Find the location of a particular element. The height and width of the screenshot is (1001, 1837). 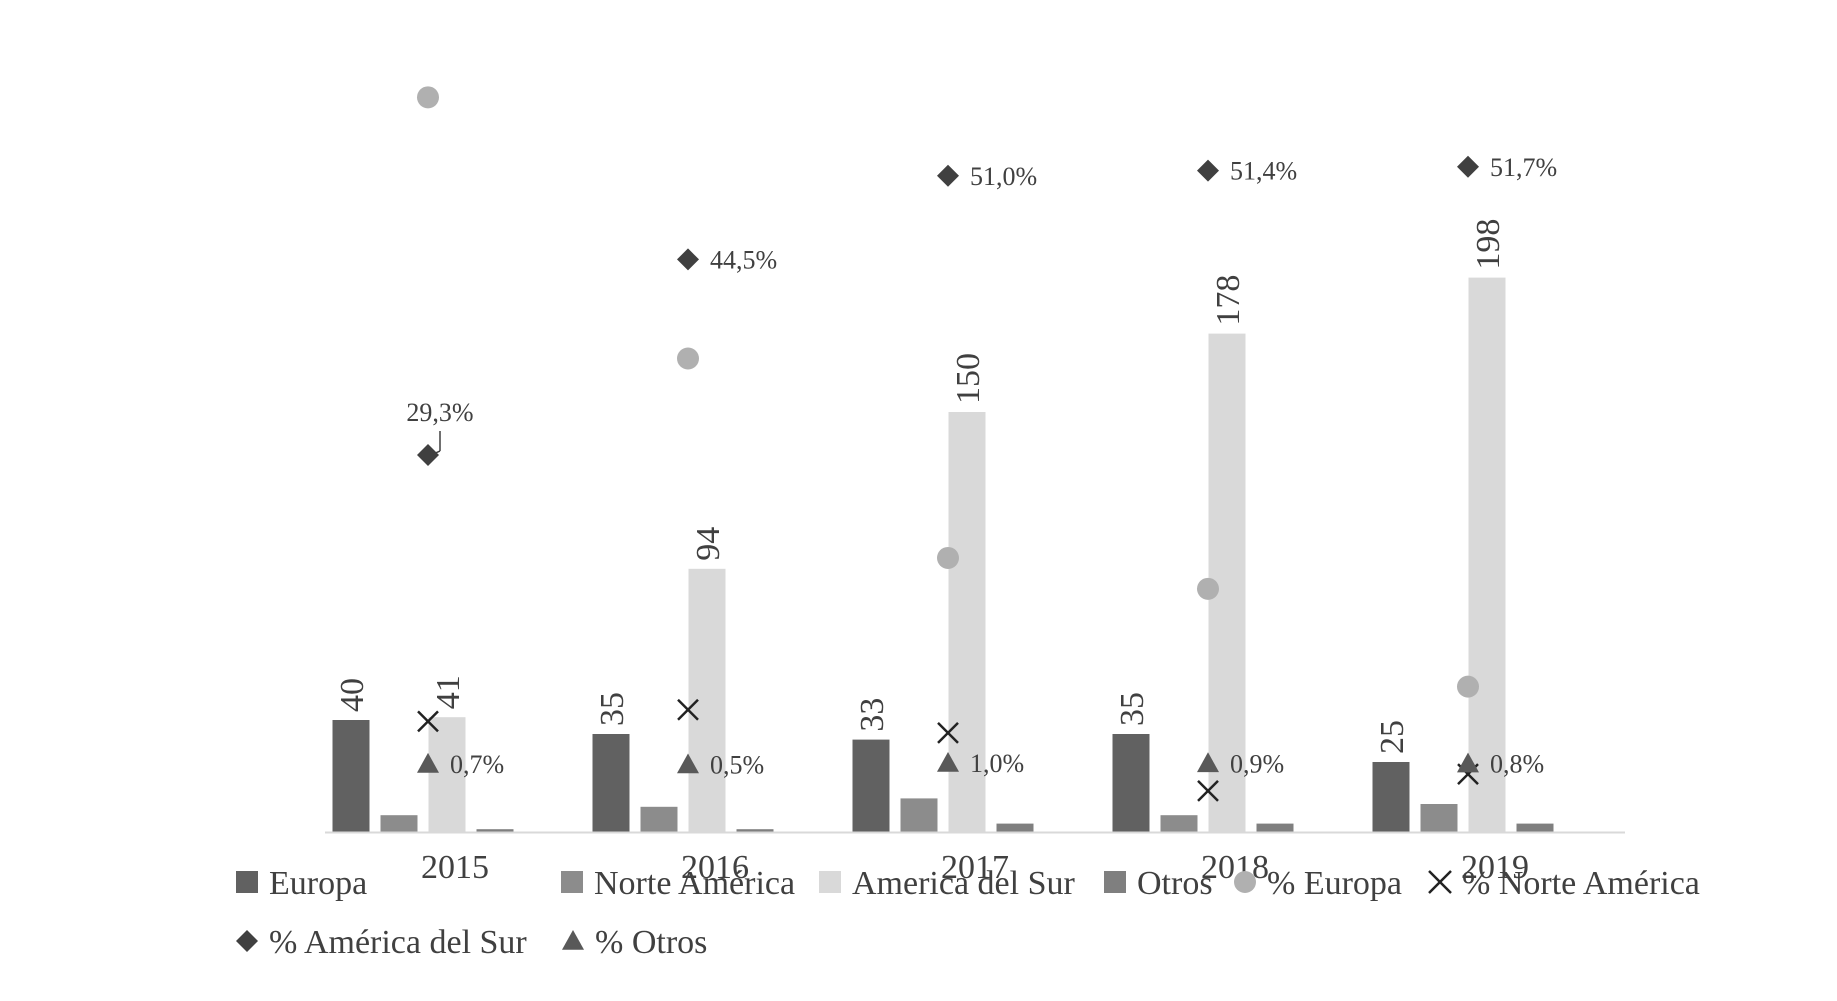

legend-item-pct-norte-america-swatch-stroke-b is located at coordinates (1440, 882).